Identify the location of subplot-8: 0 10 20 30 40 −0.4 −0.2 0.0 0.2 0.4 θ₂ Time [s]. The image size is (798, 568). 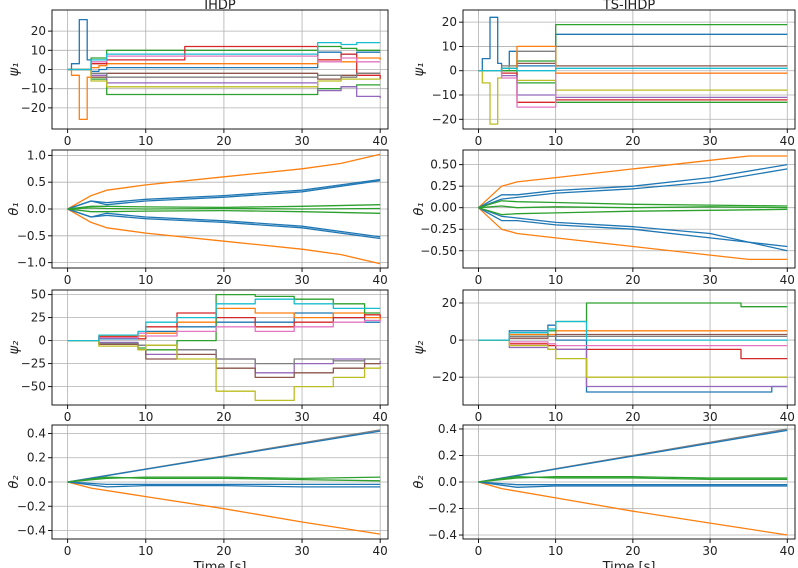
(604, 495).